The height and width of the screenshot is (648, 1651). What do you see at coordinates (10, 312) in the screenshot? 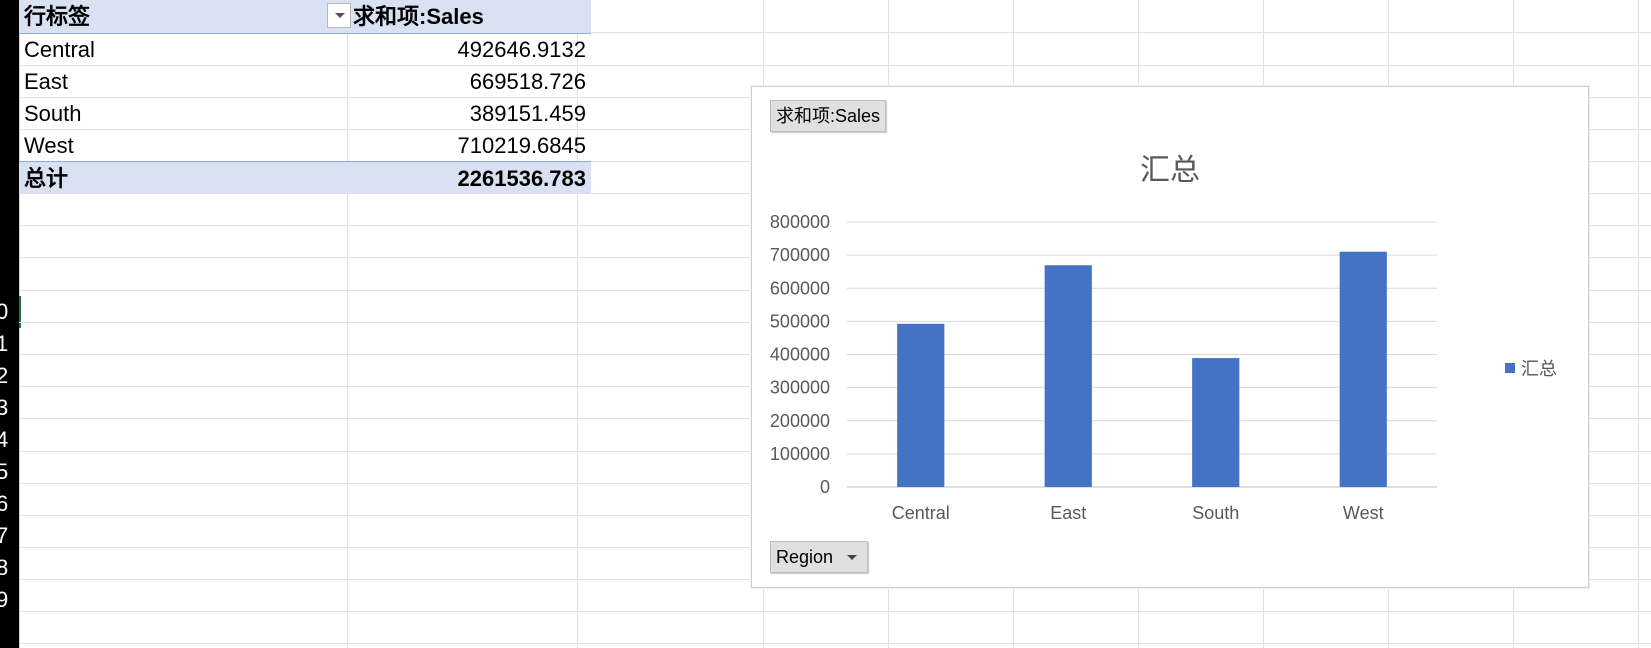
I see `row-number: 0` at bounding box center [10, 312].